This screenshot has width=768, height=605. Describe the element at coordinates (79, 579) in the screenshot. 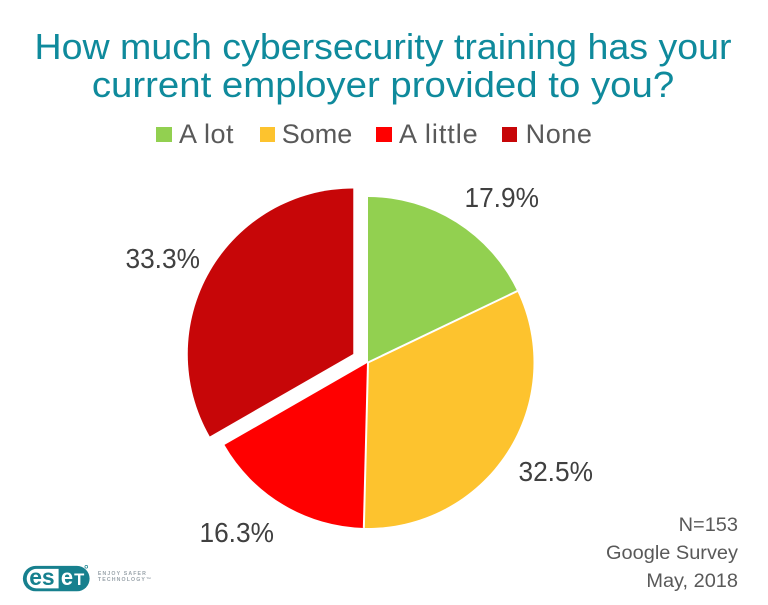

I see `svg-text: T` at that location.